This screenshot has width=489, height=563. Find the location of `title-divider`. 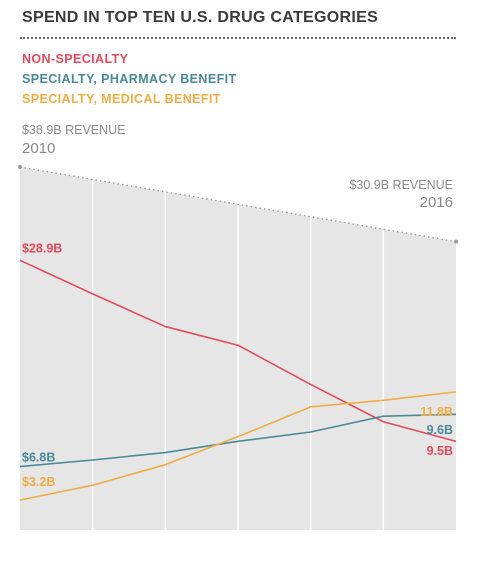

title-divider is located at coordinates (238, 38).